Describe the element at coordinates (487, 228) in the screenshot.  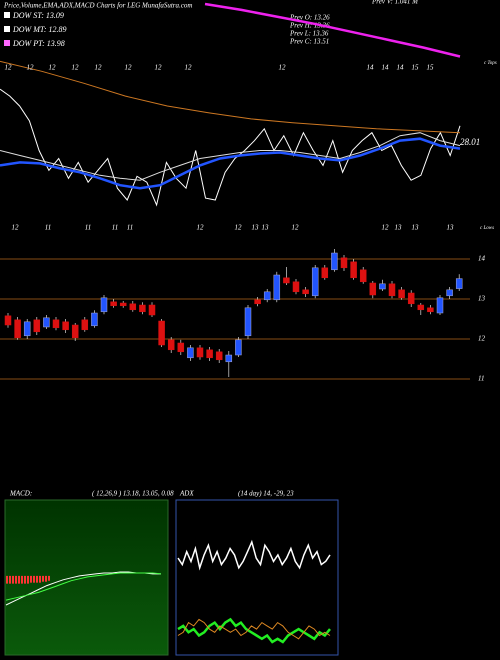
I see `axis-note: c Lows` at that location.